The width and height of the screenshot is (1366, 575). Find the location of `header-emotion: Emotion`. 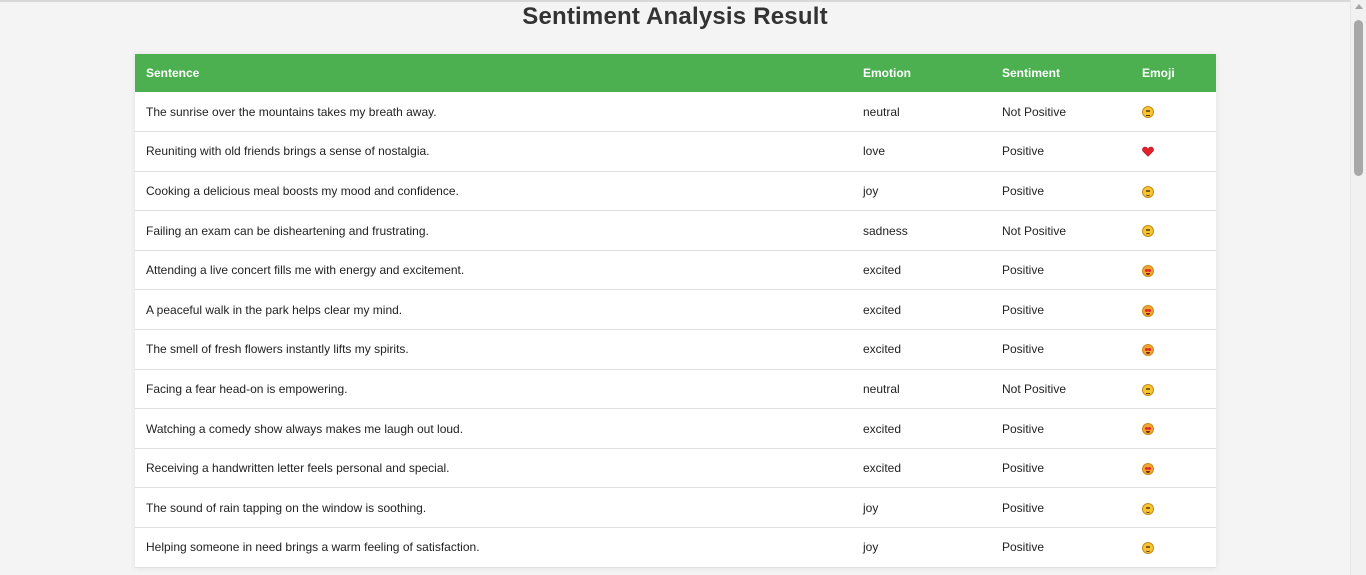

header-emotion: Emotion is located at coordinates (921, 73).